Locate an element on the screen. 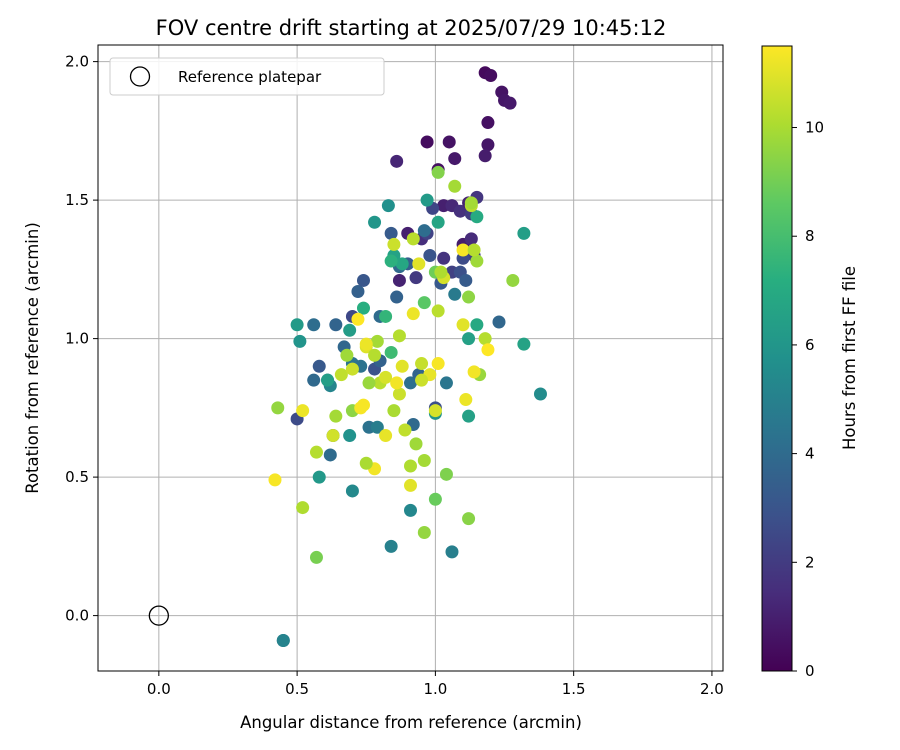 Image resolution: width=900 pixels, height=750 pixels. colorbar: 0 2 4 6 8 10 Hours from first FF file is located at coordinates (810, 362).